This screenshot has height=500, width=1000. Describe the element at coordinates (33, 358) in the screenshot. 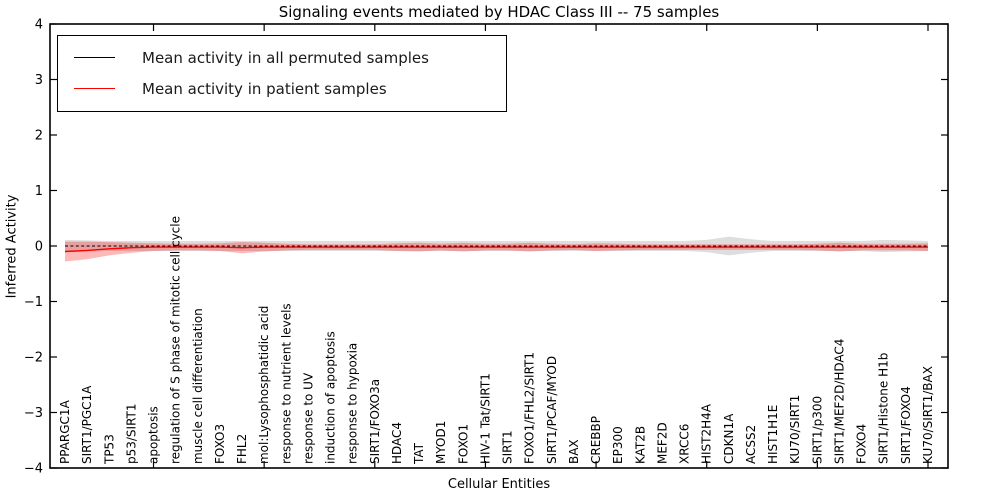

I see `y-tick-label: −2` at that location.